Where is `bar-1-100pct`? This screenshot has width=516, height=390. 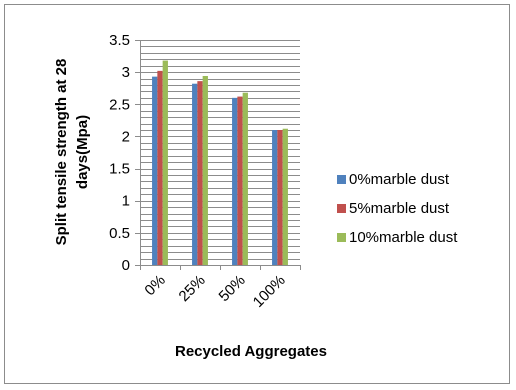 bar-1-100pct is located at coordinates (275, 197).